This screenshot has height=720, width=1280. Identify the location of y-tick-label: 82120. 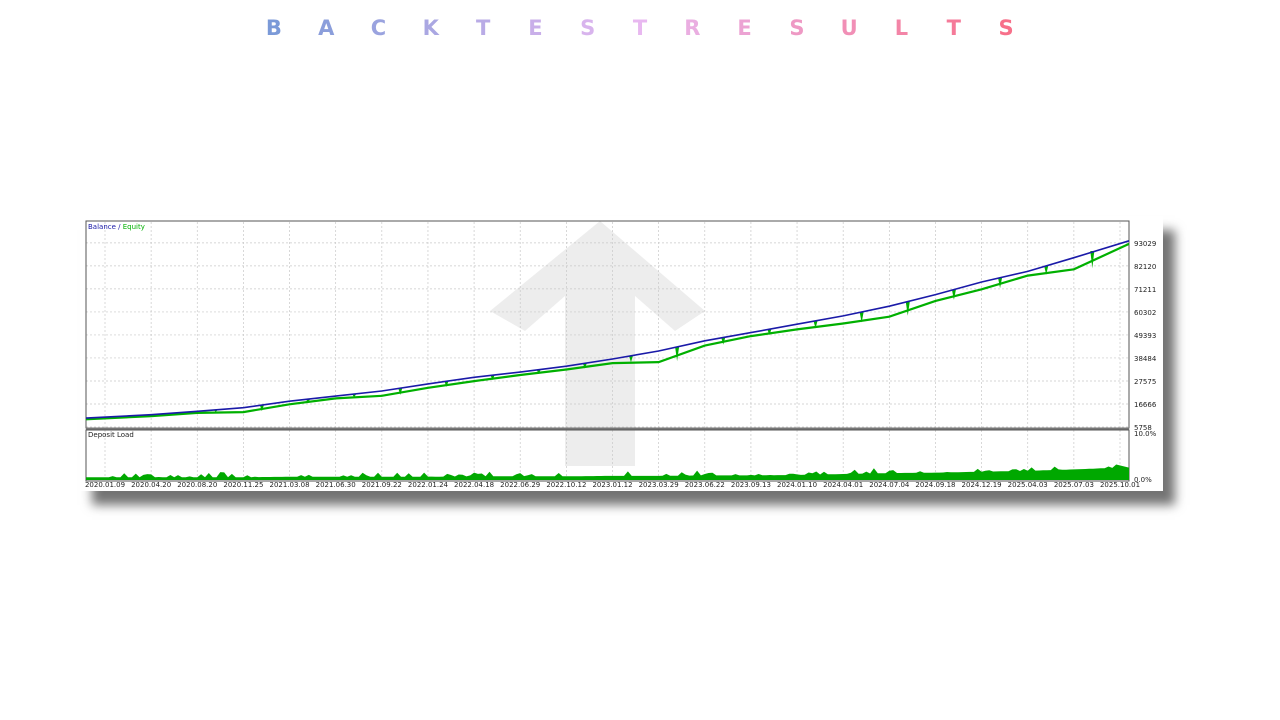
(1145, 267).